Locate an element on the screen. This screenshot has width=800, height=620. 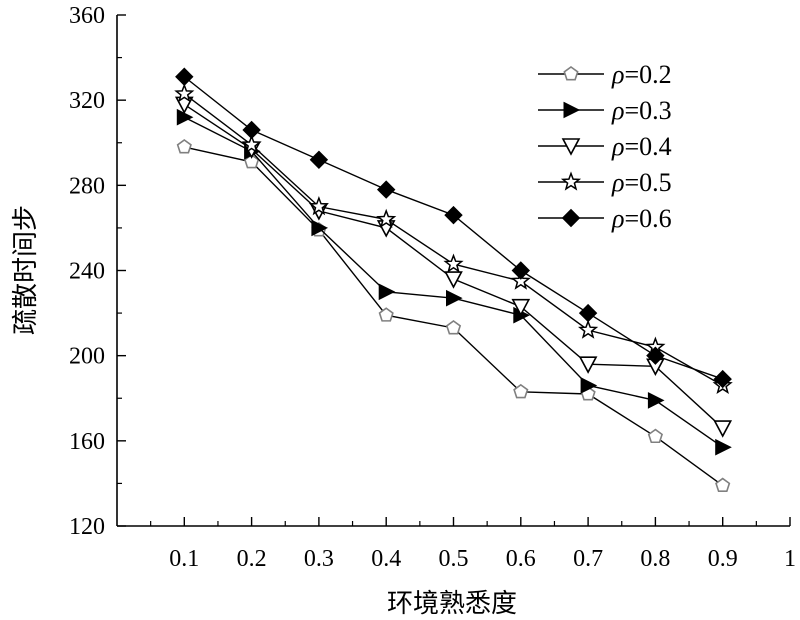
x-tick-label: 0.1 is located at coordinates (184, 559).